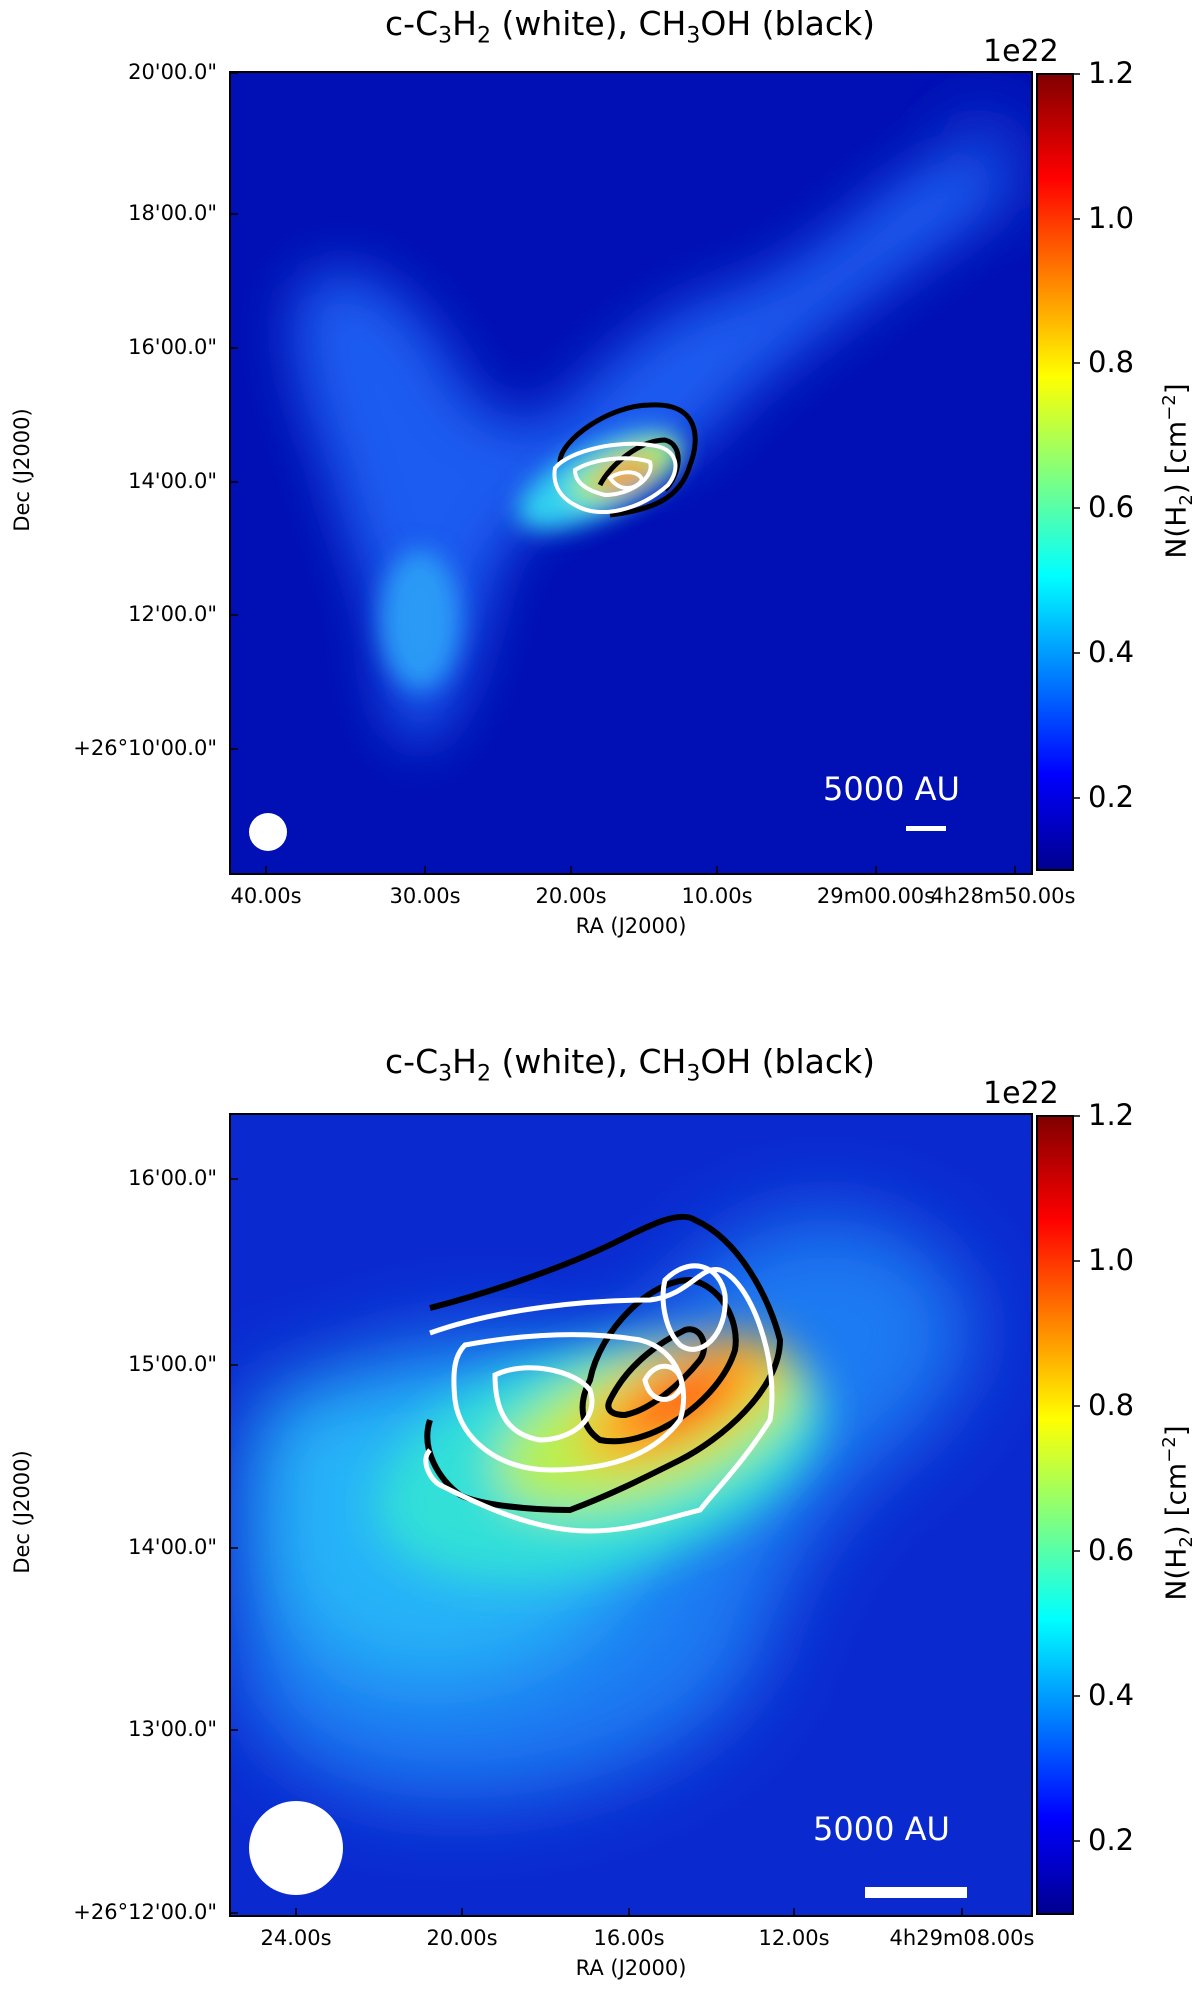 The image size is (1200, 2010). I want to click on x-tick-label: 29m00.00s, so click(876, 896).